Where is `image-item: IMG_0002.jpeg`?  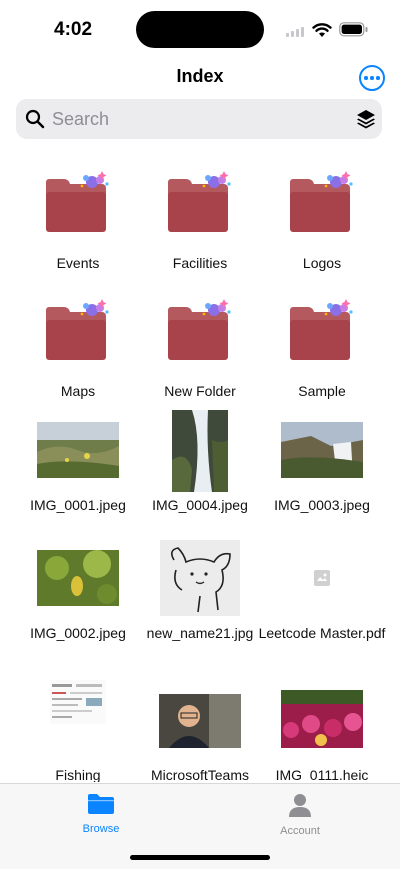 image-item: IMG_0002.jpeg is located at coordinates (78, 605).